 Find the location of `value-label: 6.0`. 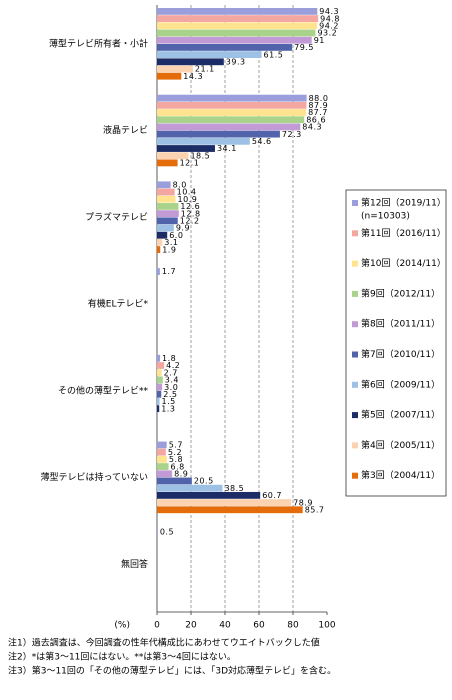

value-label: 6.0 is located at coordinates (176, 235).